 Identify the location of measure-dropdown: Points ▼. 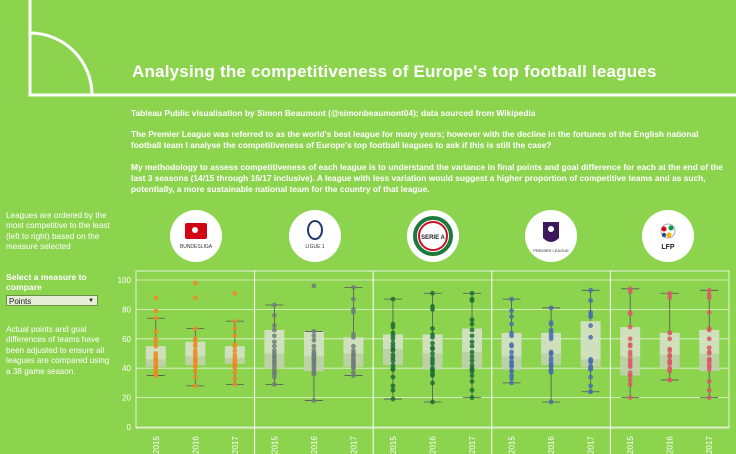
(52, 300).